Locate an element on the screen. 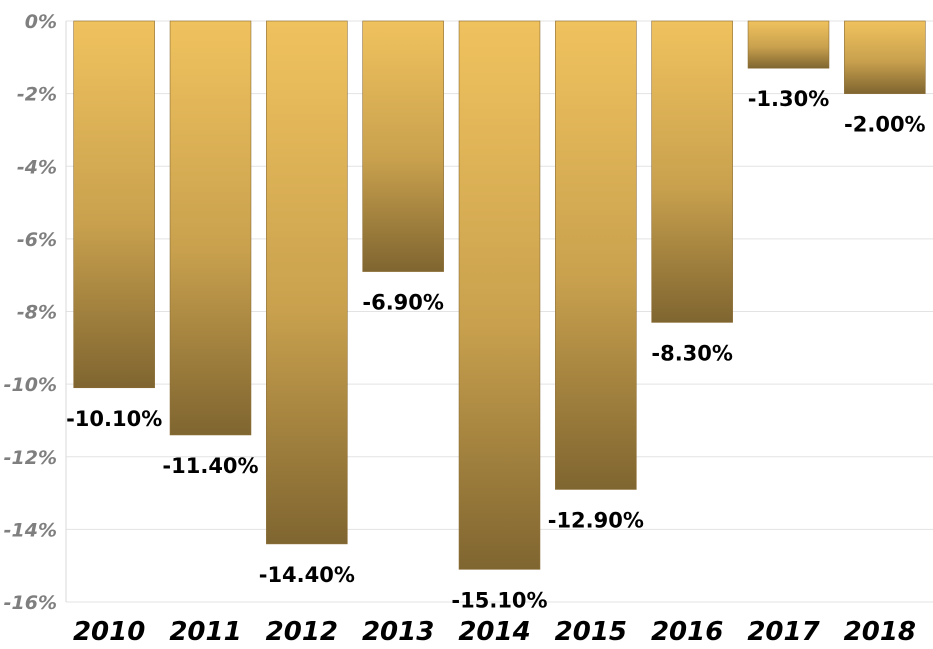 This screenshot has width=933, height=649. x-tick-label: 2017 is located at coordinates (783, 630).